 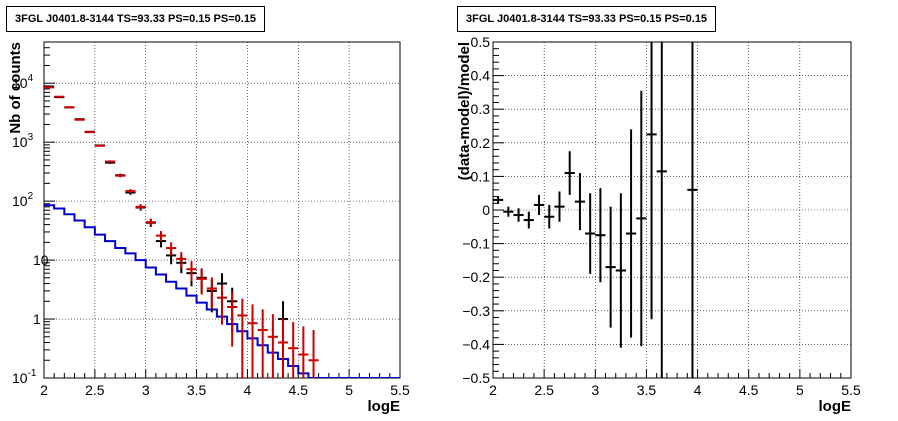 What do you see at coordinates (476, 311) in the screenshot?
I see `y-tick-label: −0.3` at bounding box center [476, 311].